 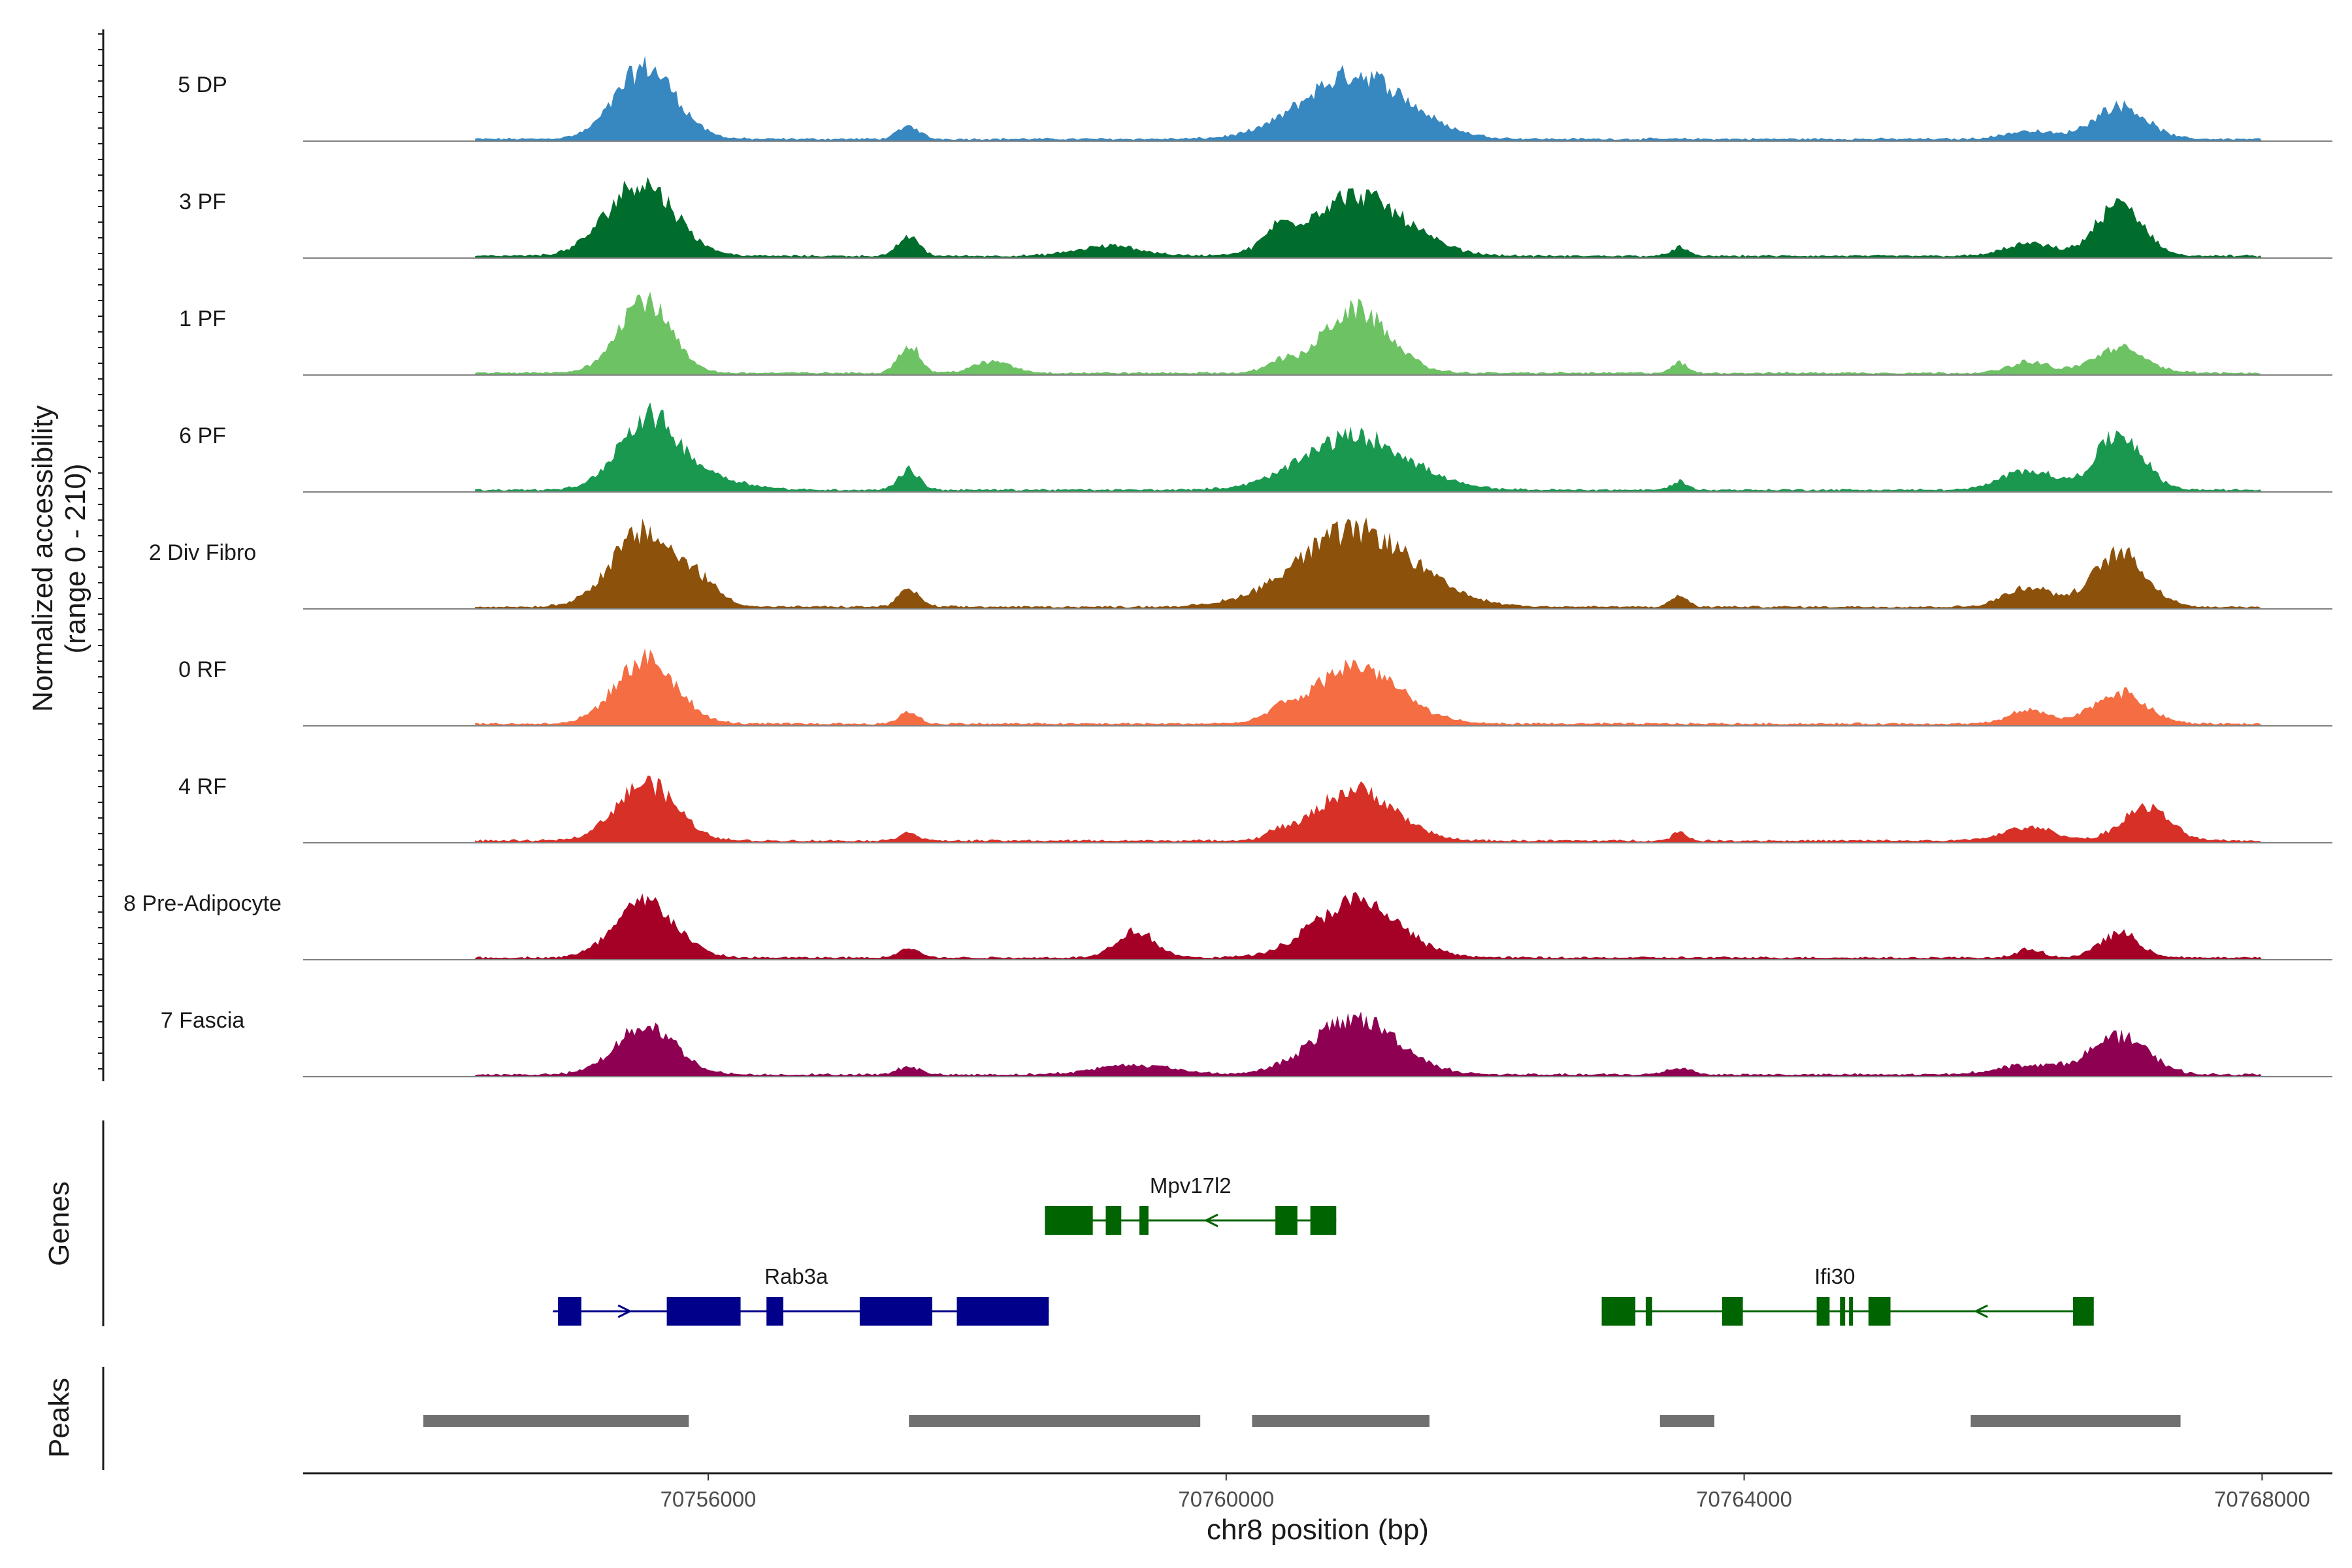 I want to click on track-0-rf: 0 RF, so click(x=1255, y=687).